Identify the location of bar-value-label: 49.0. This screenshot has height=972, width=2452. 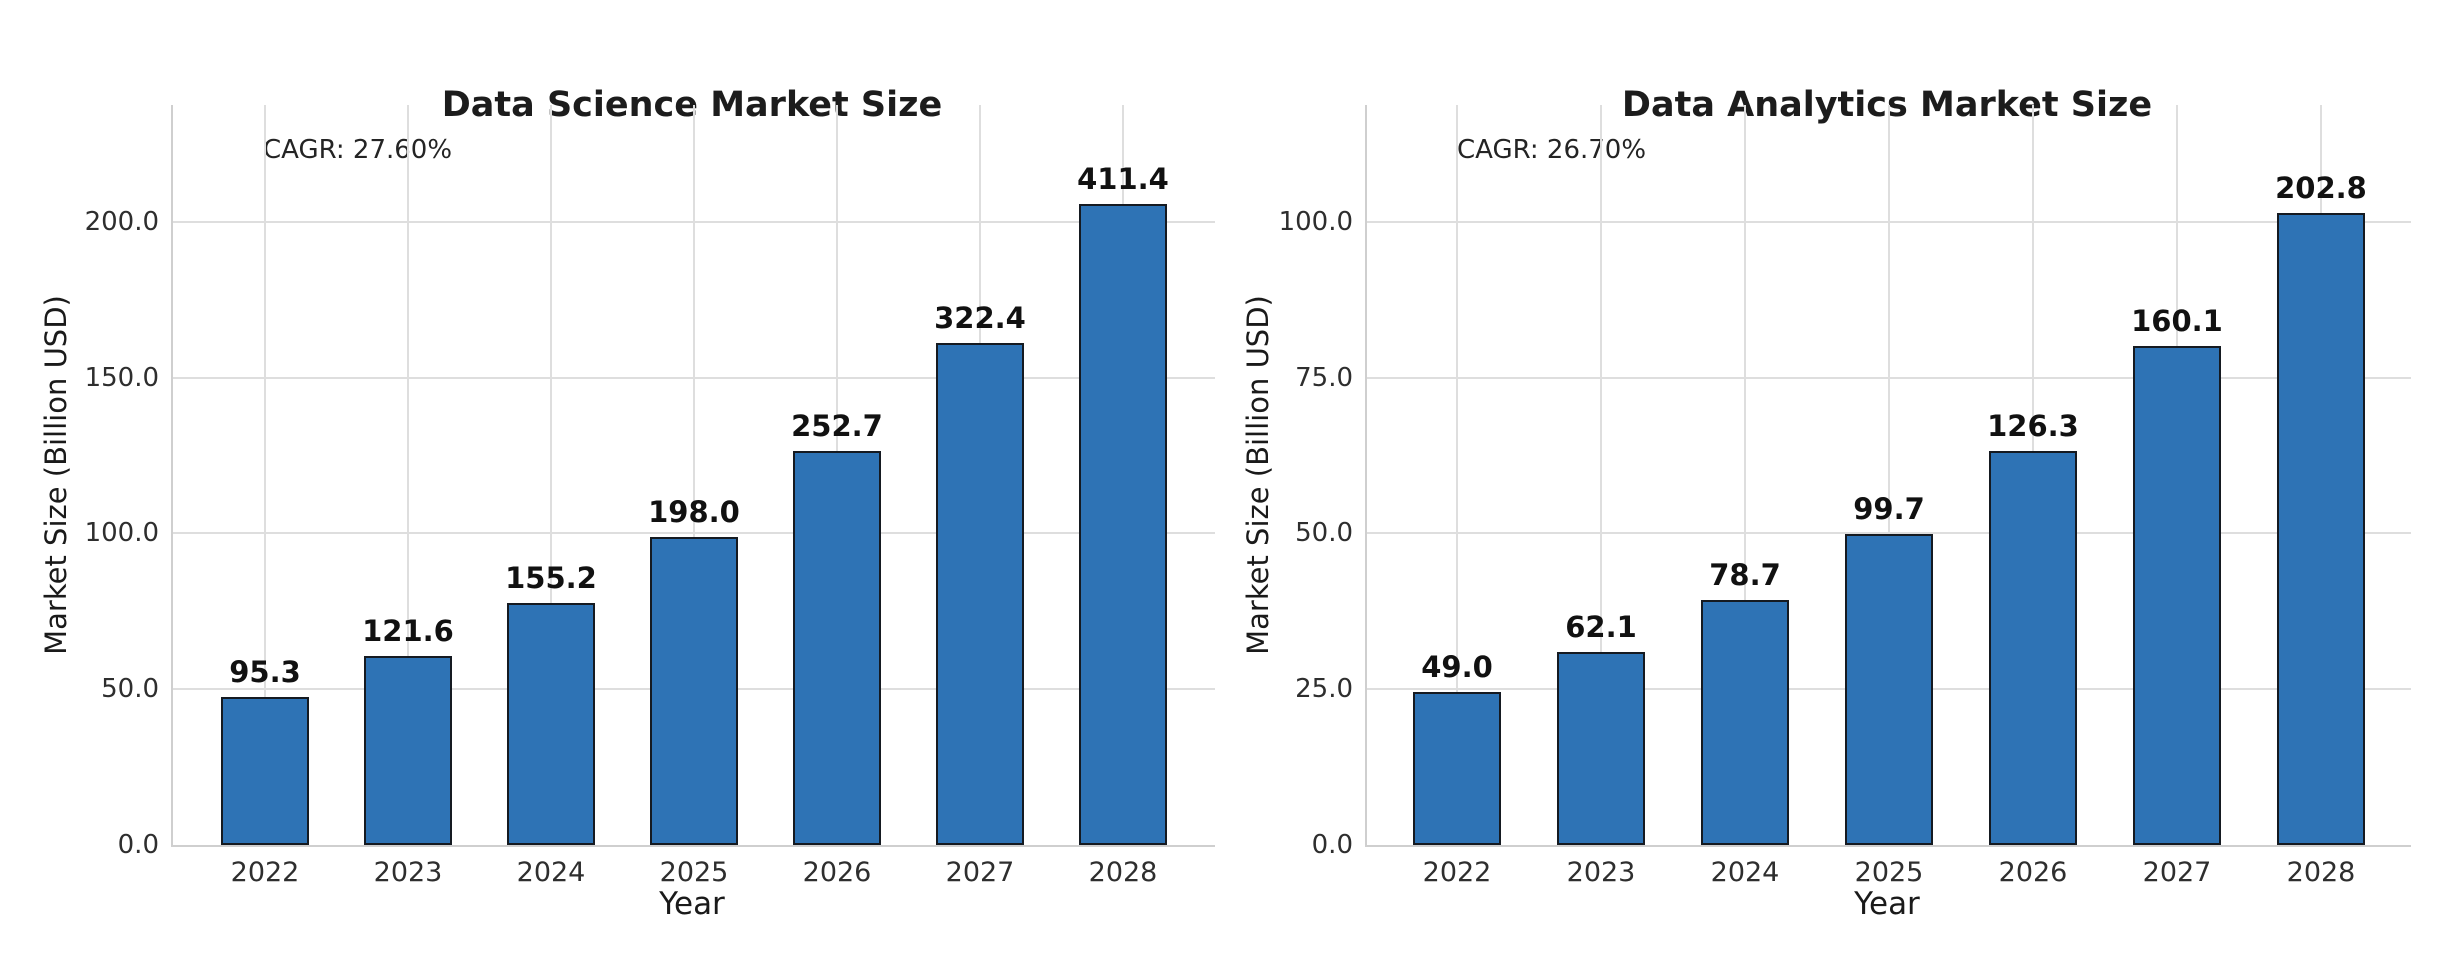
(1457, 667).